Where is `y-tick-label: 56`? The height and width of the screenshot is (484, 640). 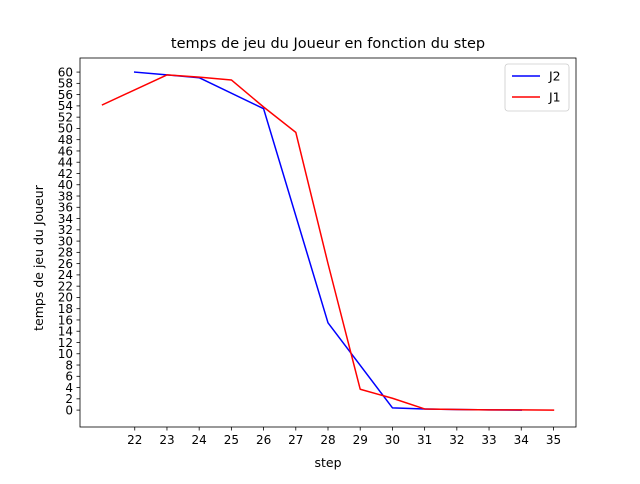
y-tick-label: 56 is located at coordinates (65, 95).